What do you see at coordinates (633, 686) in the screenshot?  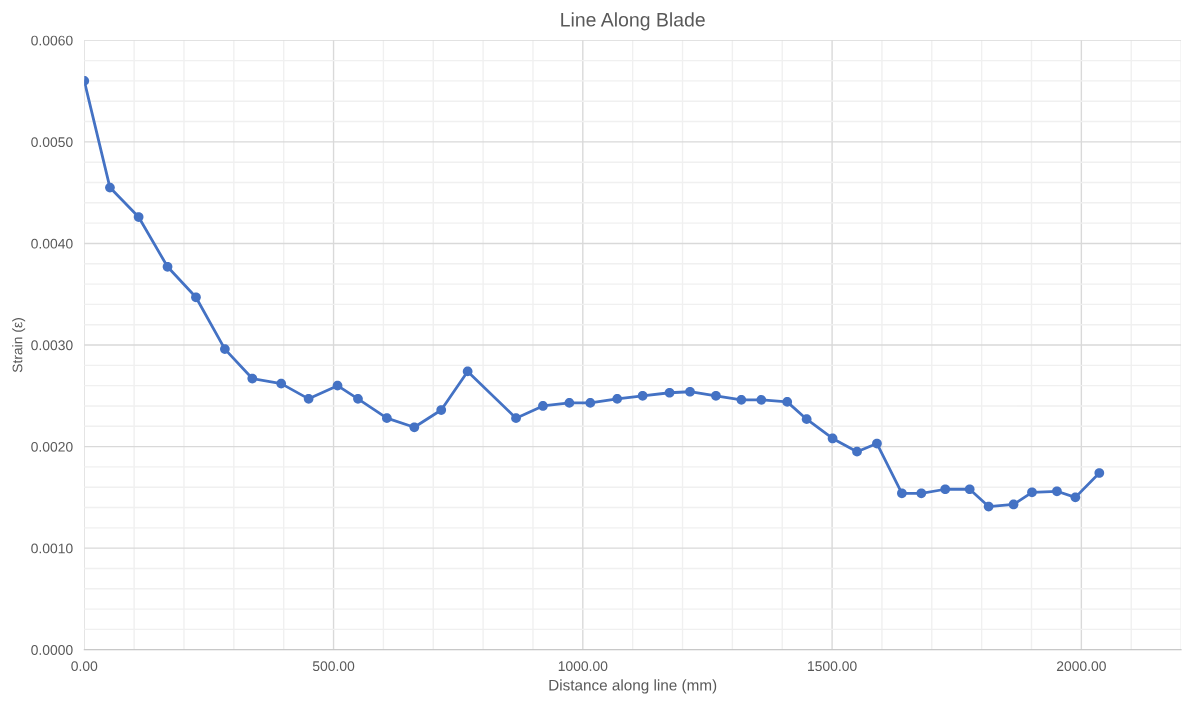 I see `x-axis-title: Distance along line (mm)` at bounding box center [633, 686].